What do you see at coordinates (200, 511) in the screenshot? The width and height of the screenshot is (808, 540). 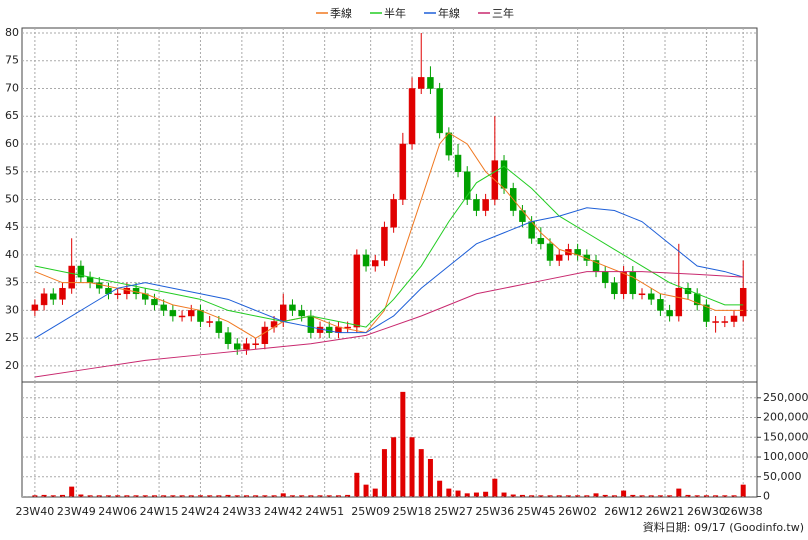 I see `x-tick-label: 24W24` at bounding box center [200, 511].